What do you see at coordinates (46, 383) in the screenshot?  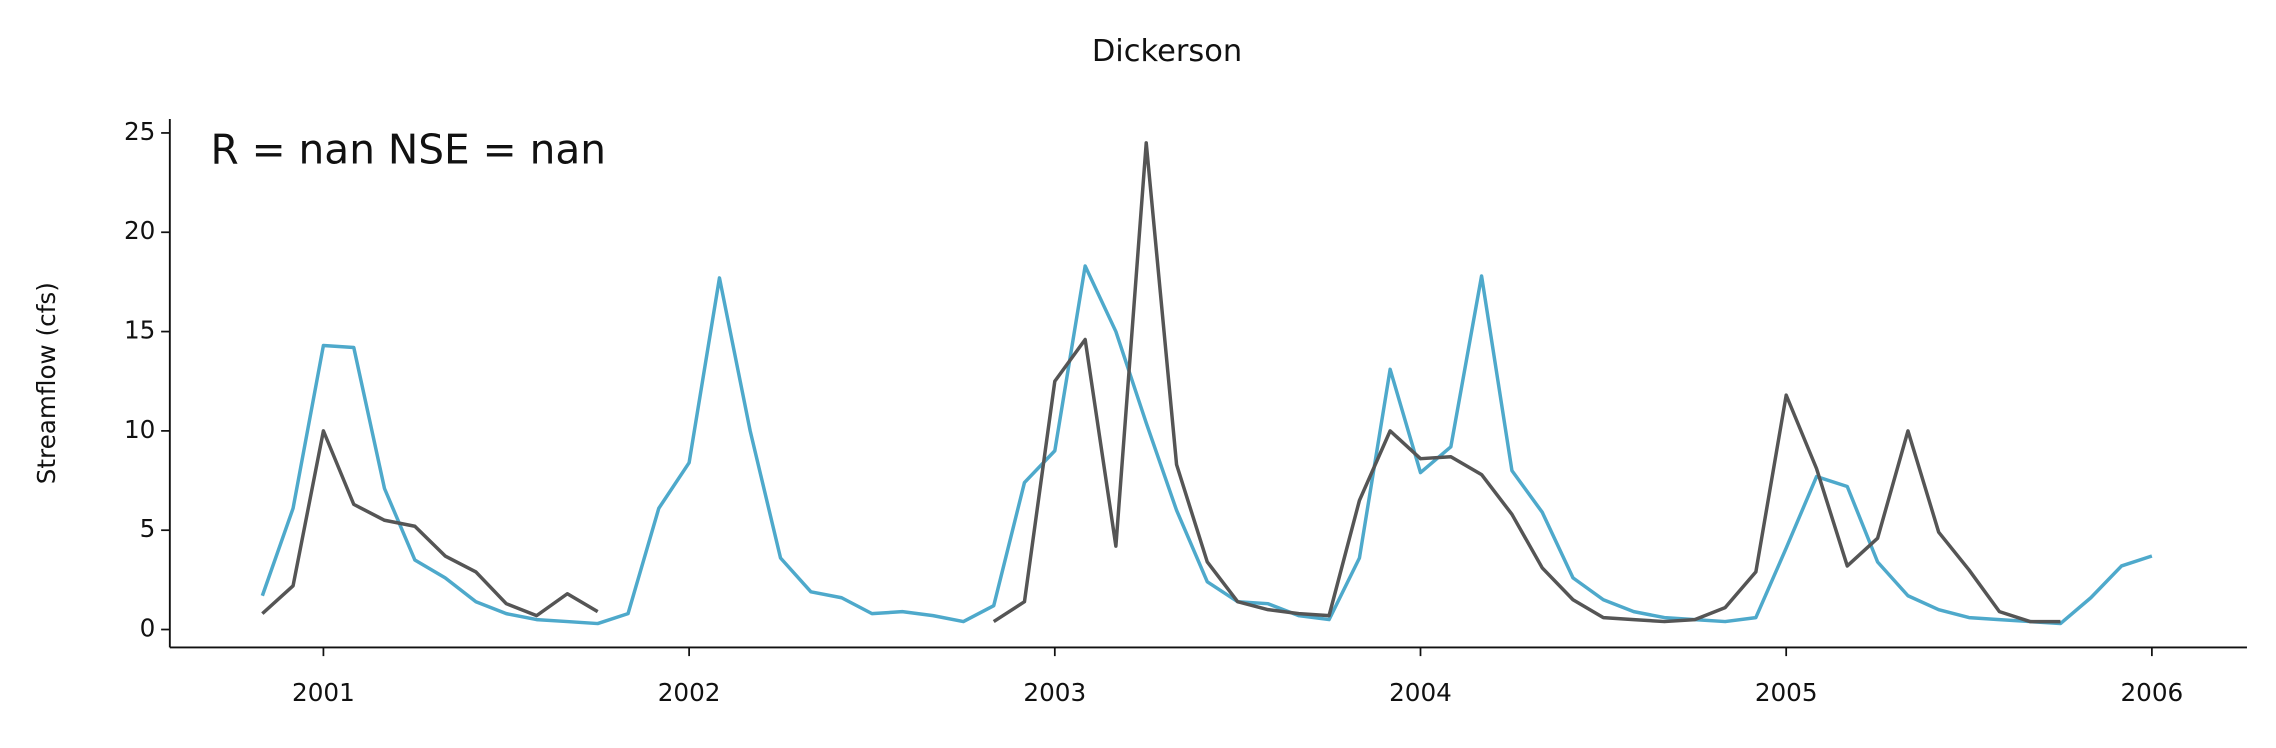 I see `y-axis-label: Streamflow (cfs)` at bounding box center [46, 383].